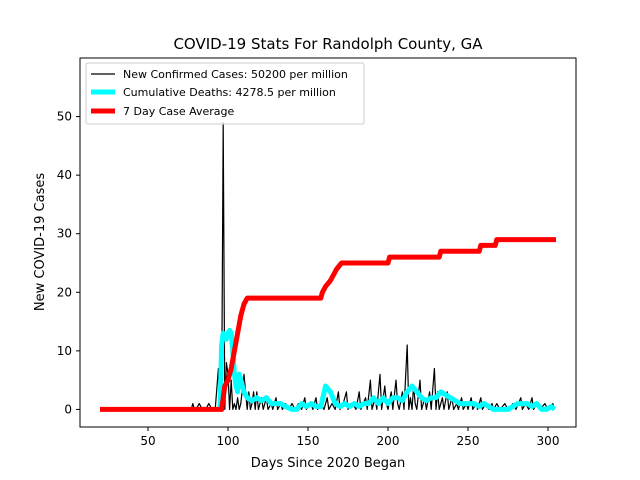  I want to click on y-axis-label: New COVID-19 Cases, so click(40, 242).